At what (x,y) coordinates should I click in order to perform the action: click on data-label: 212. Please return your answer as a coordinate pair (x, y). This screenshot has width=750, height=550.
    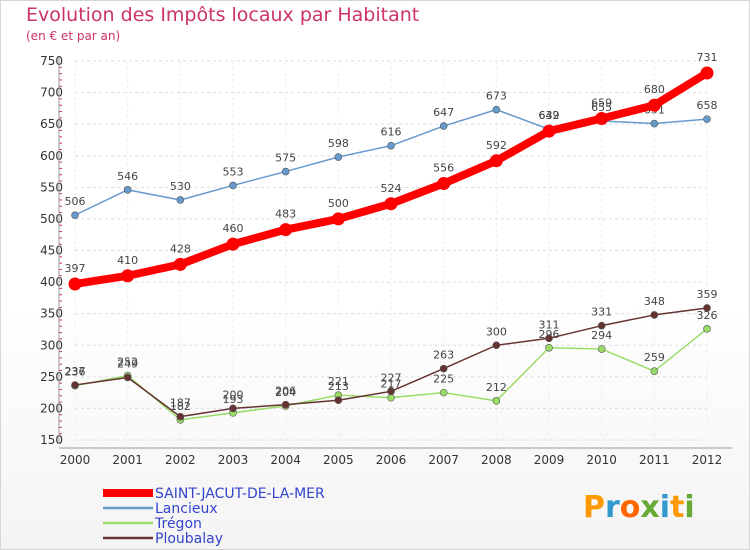
    Looking at the image, I should click on (496, 387).